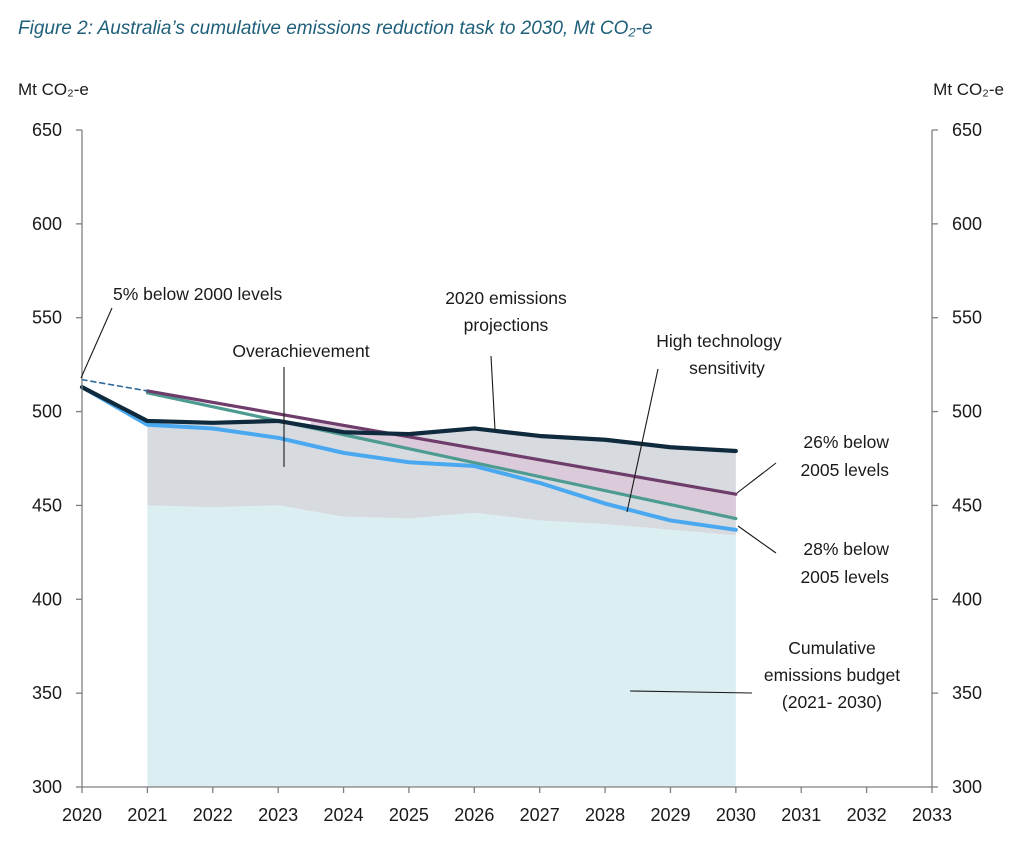  Describe the element at coordinates (540, 815) in the screenshot. I see `x-tick-label: 2027` at that location.